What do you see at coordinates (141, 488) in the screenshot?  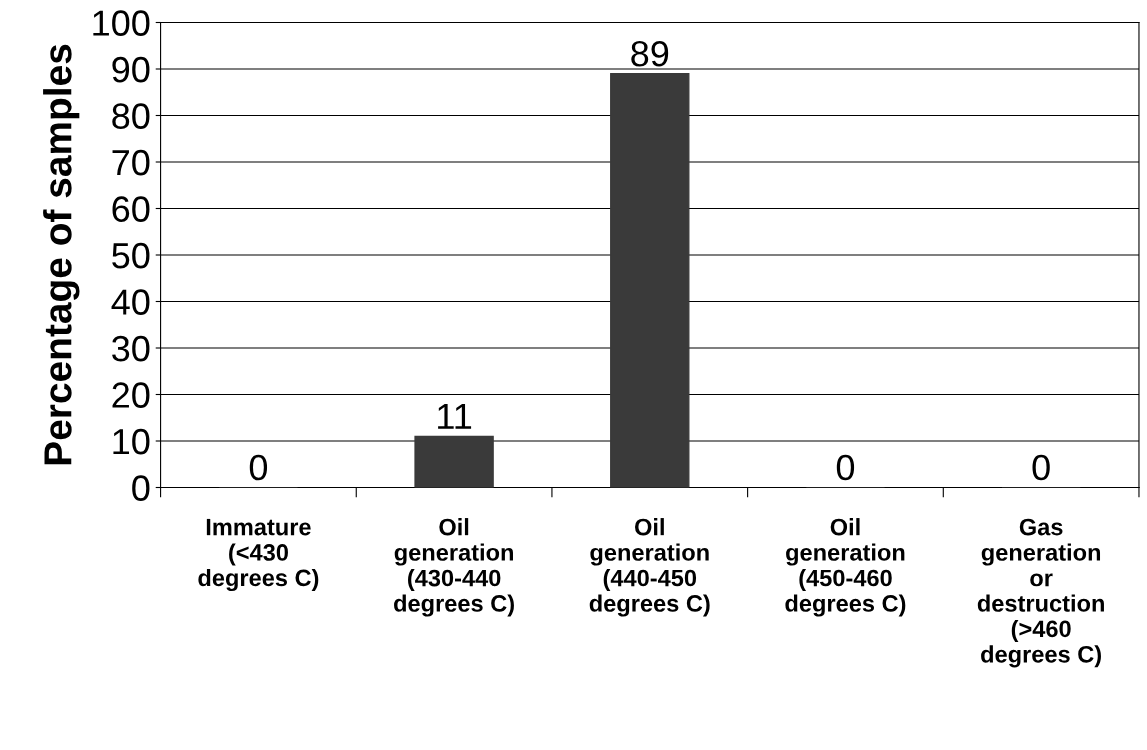 I see `y-tick-label: 0` at bounding box center [141, 488].